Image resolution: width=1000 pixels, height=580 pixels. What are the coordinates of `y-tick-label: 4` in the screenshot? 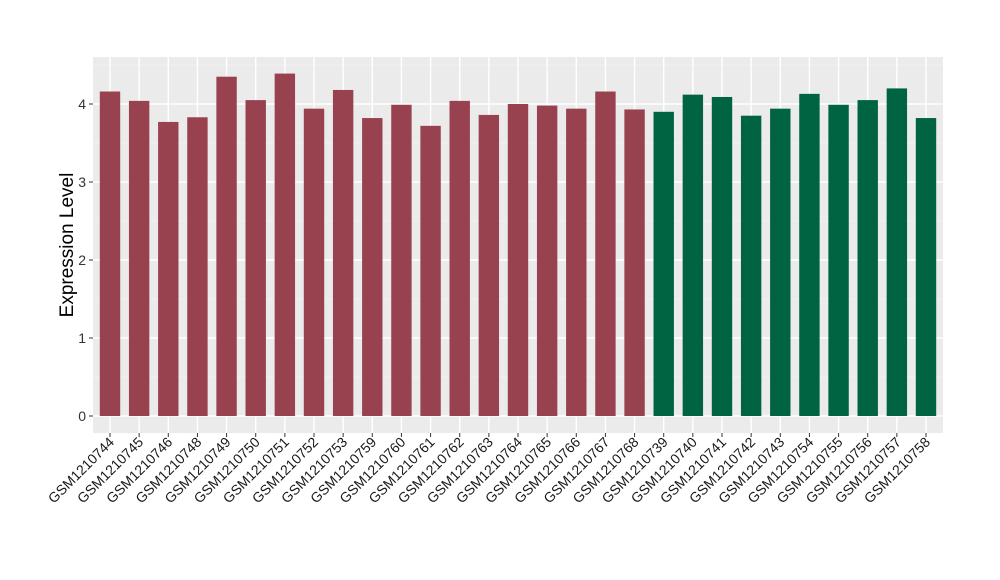 It's located at (82, 104).